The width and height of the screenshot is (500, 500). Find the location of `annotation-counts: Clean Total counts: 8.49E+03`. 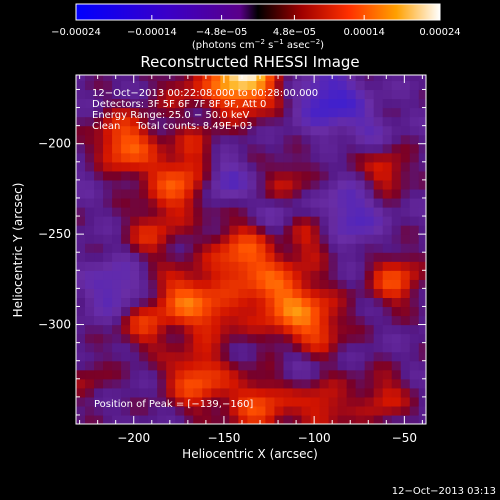

annotation-counts: Clean Total counts: 8.49E+03 is located at coordinates (172, 126).